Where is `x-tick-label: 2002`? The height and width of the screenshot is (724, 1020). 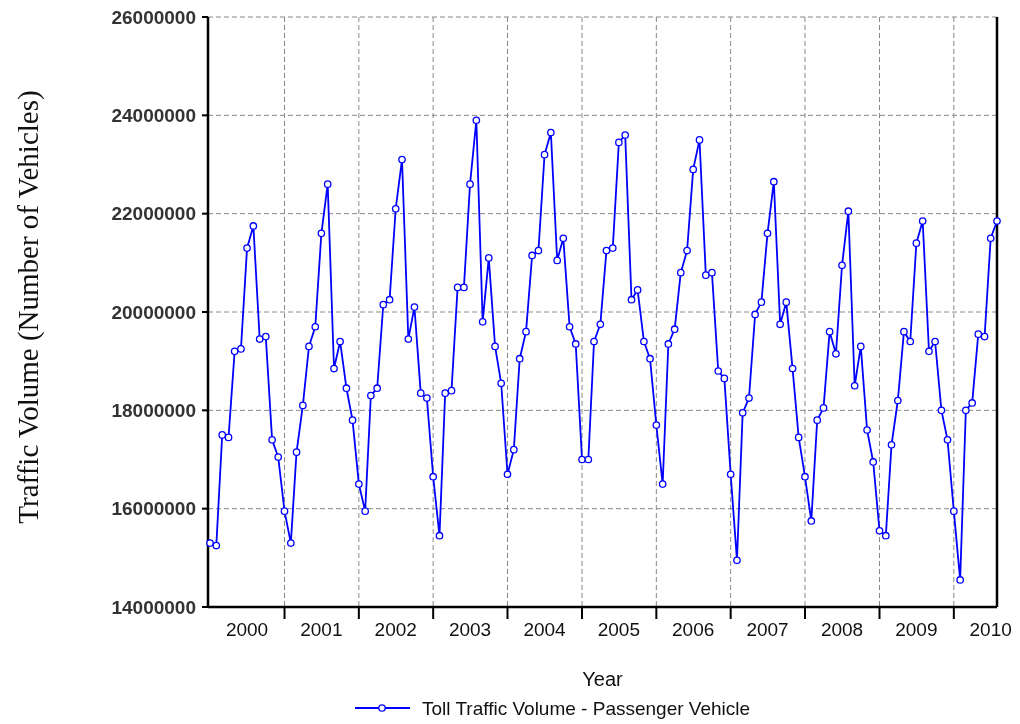
x-tick-label: 2002 is located at coordinates (395, 629).